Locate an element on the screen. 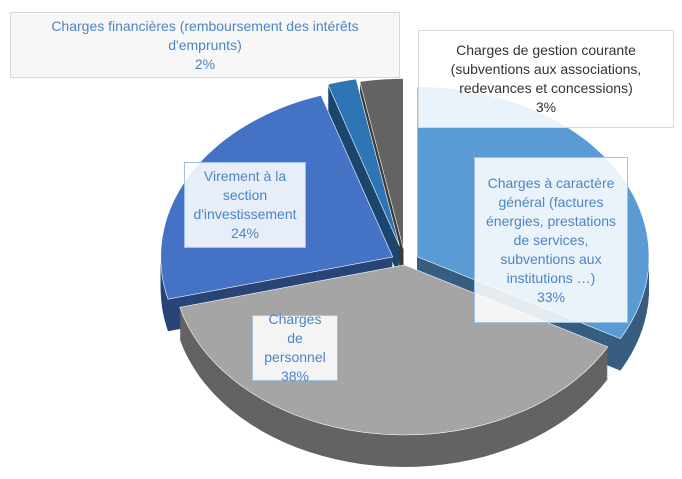  value-label: 3% is located at coordinates (546, 107).